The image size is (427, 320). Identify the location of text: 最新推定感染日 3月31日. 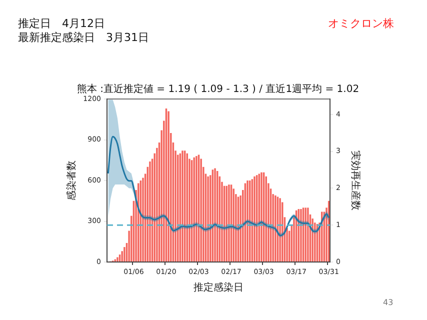
(83, 38).